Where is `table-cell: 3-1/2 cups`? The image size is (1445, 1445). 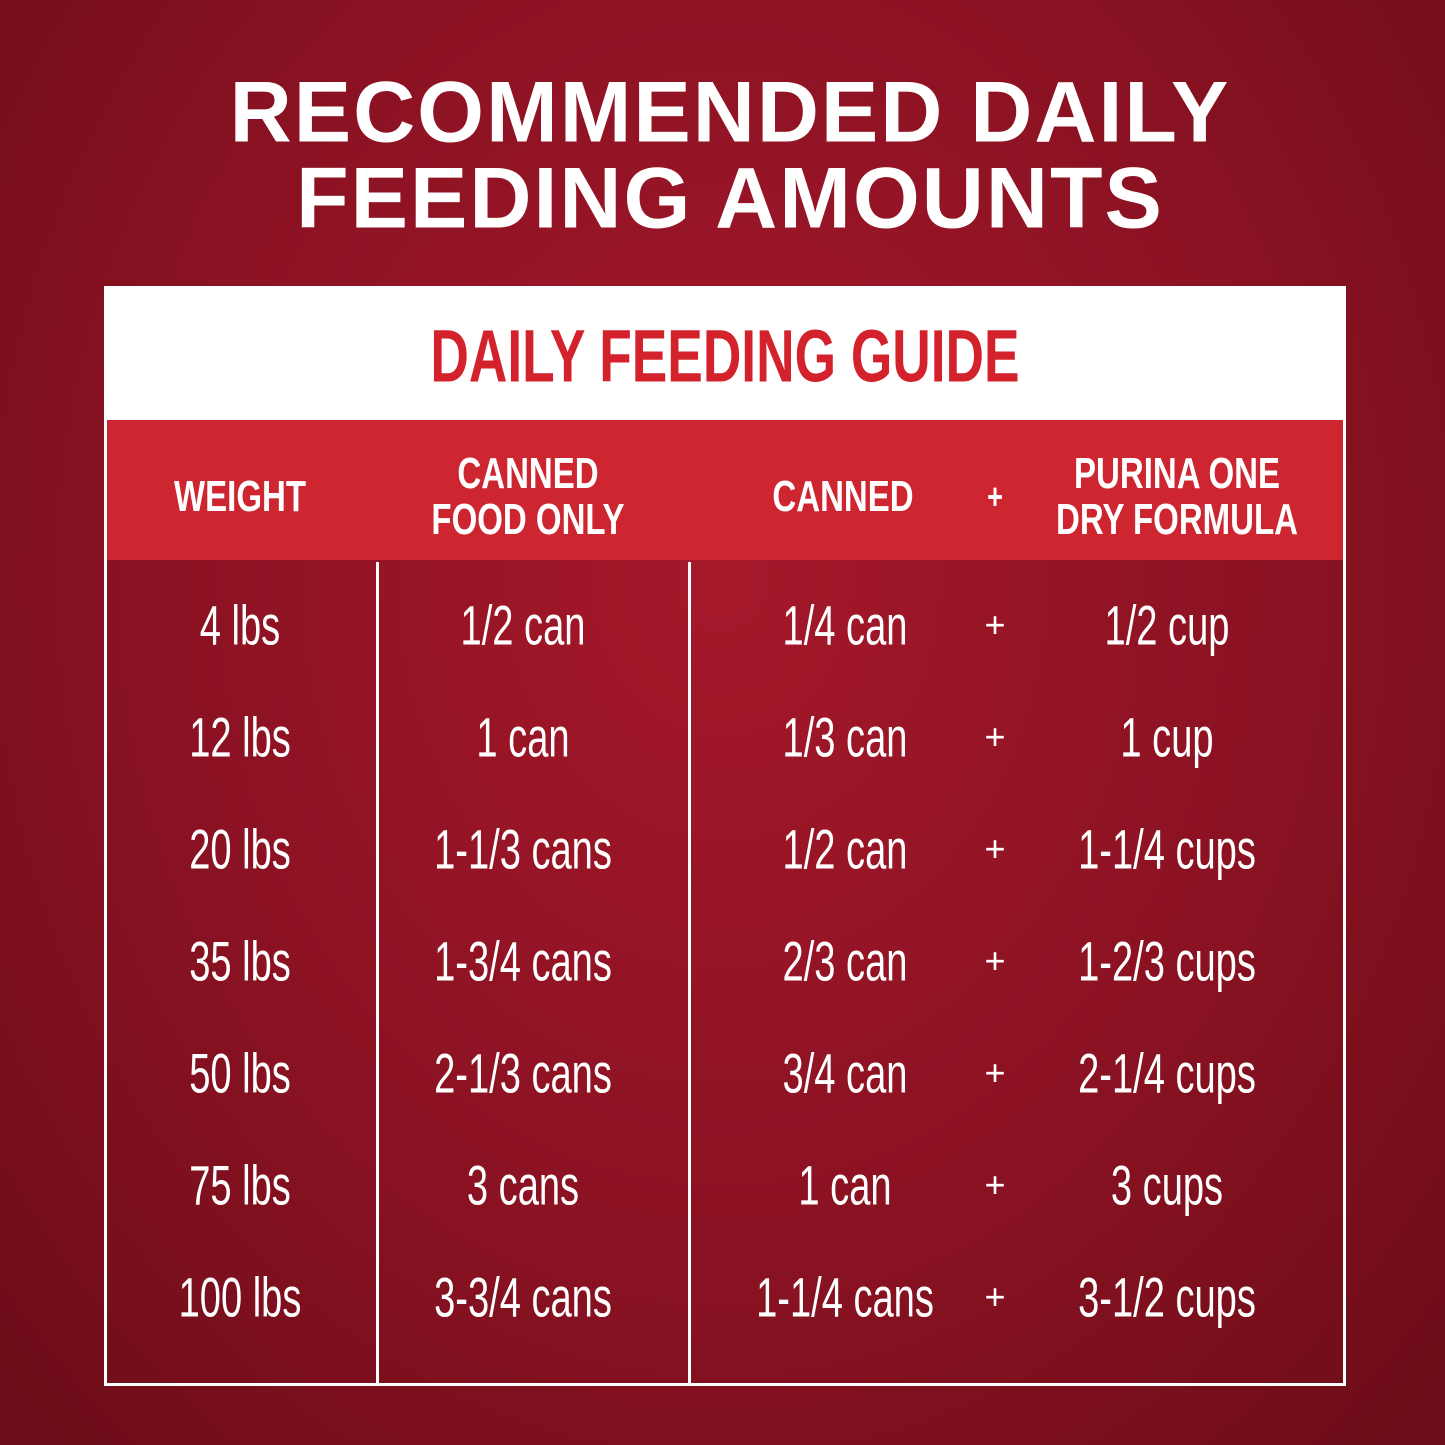 table-cell: 3-1/2 cups is located at coordinates (1167, 1297).